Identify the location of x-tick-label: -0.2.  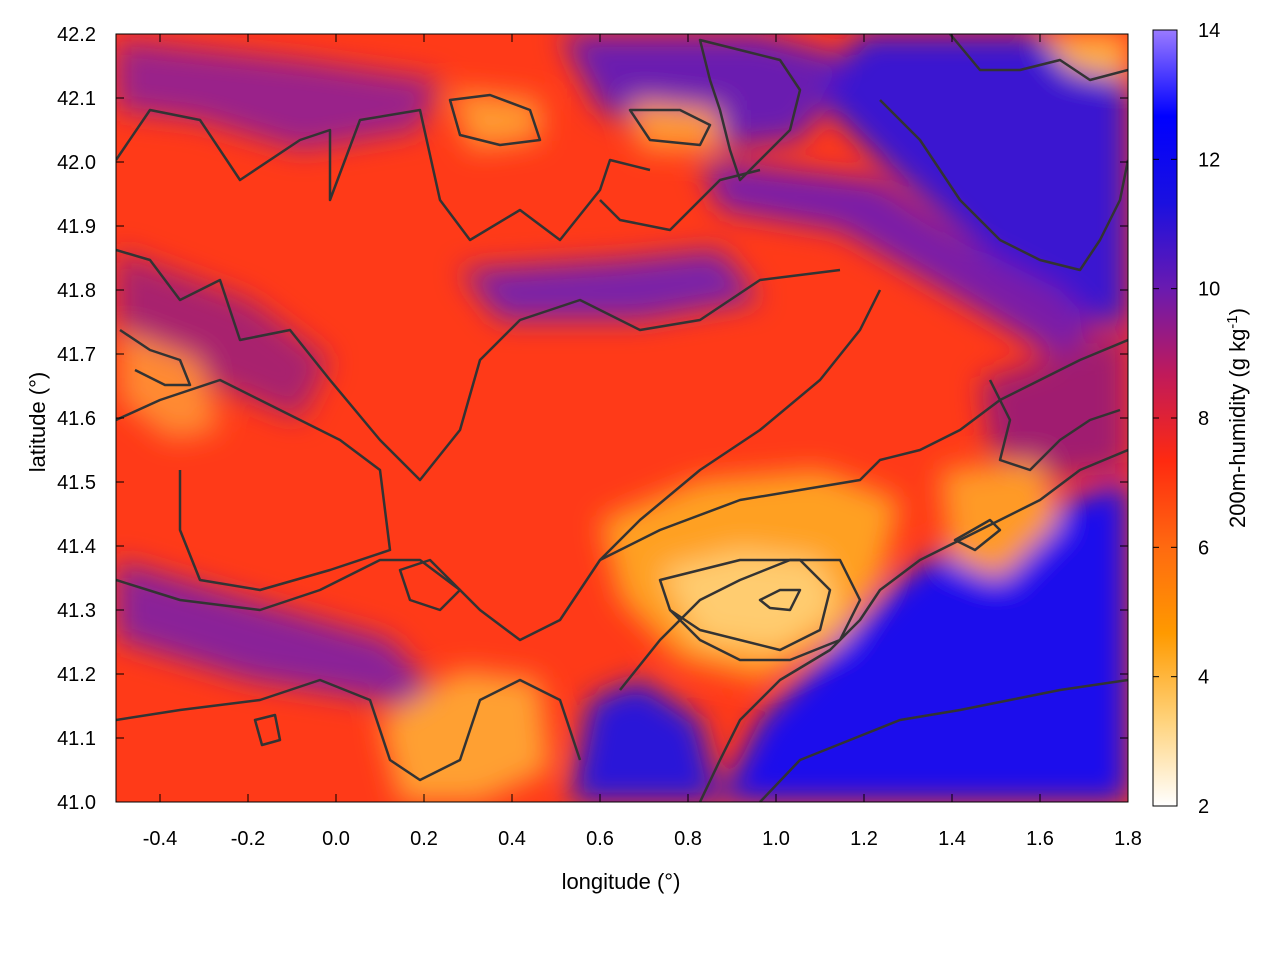
(248, 839).